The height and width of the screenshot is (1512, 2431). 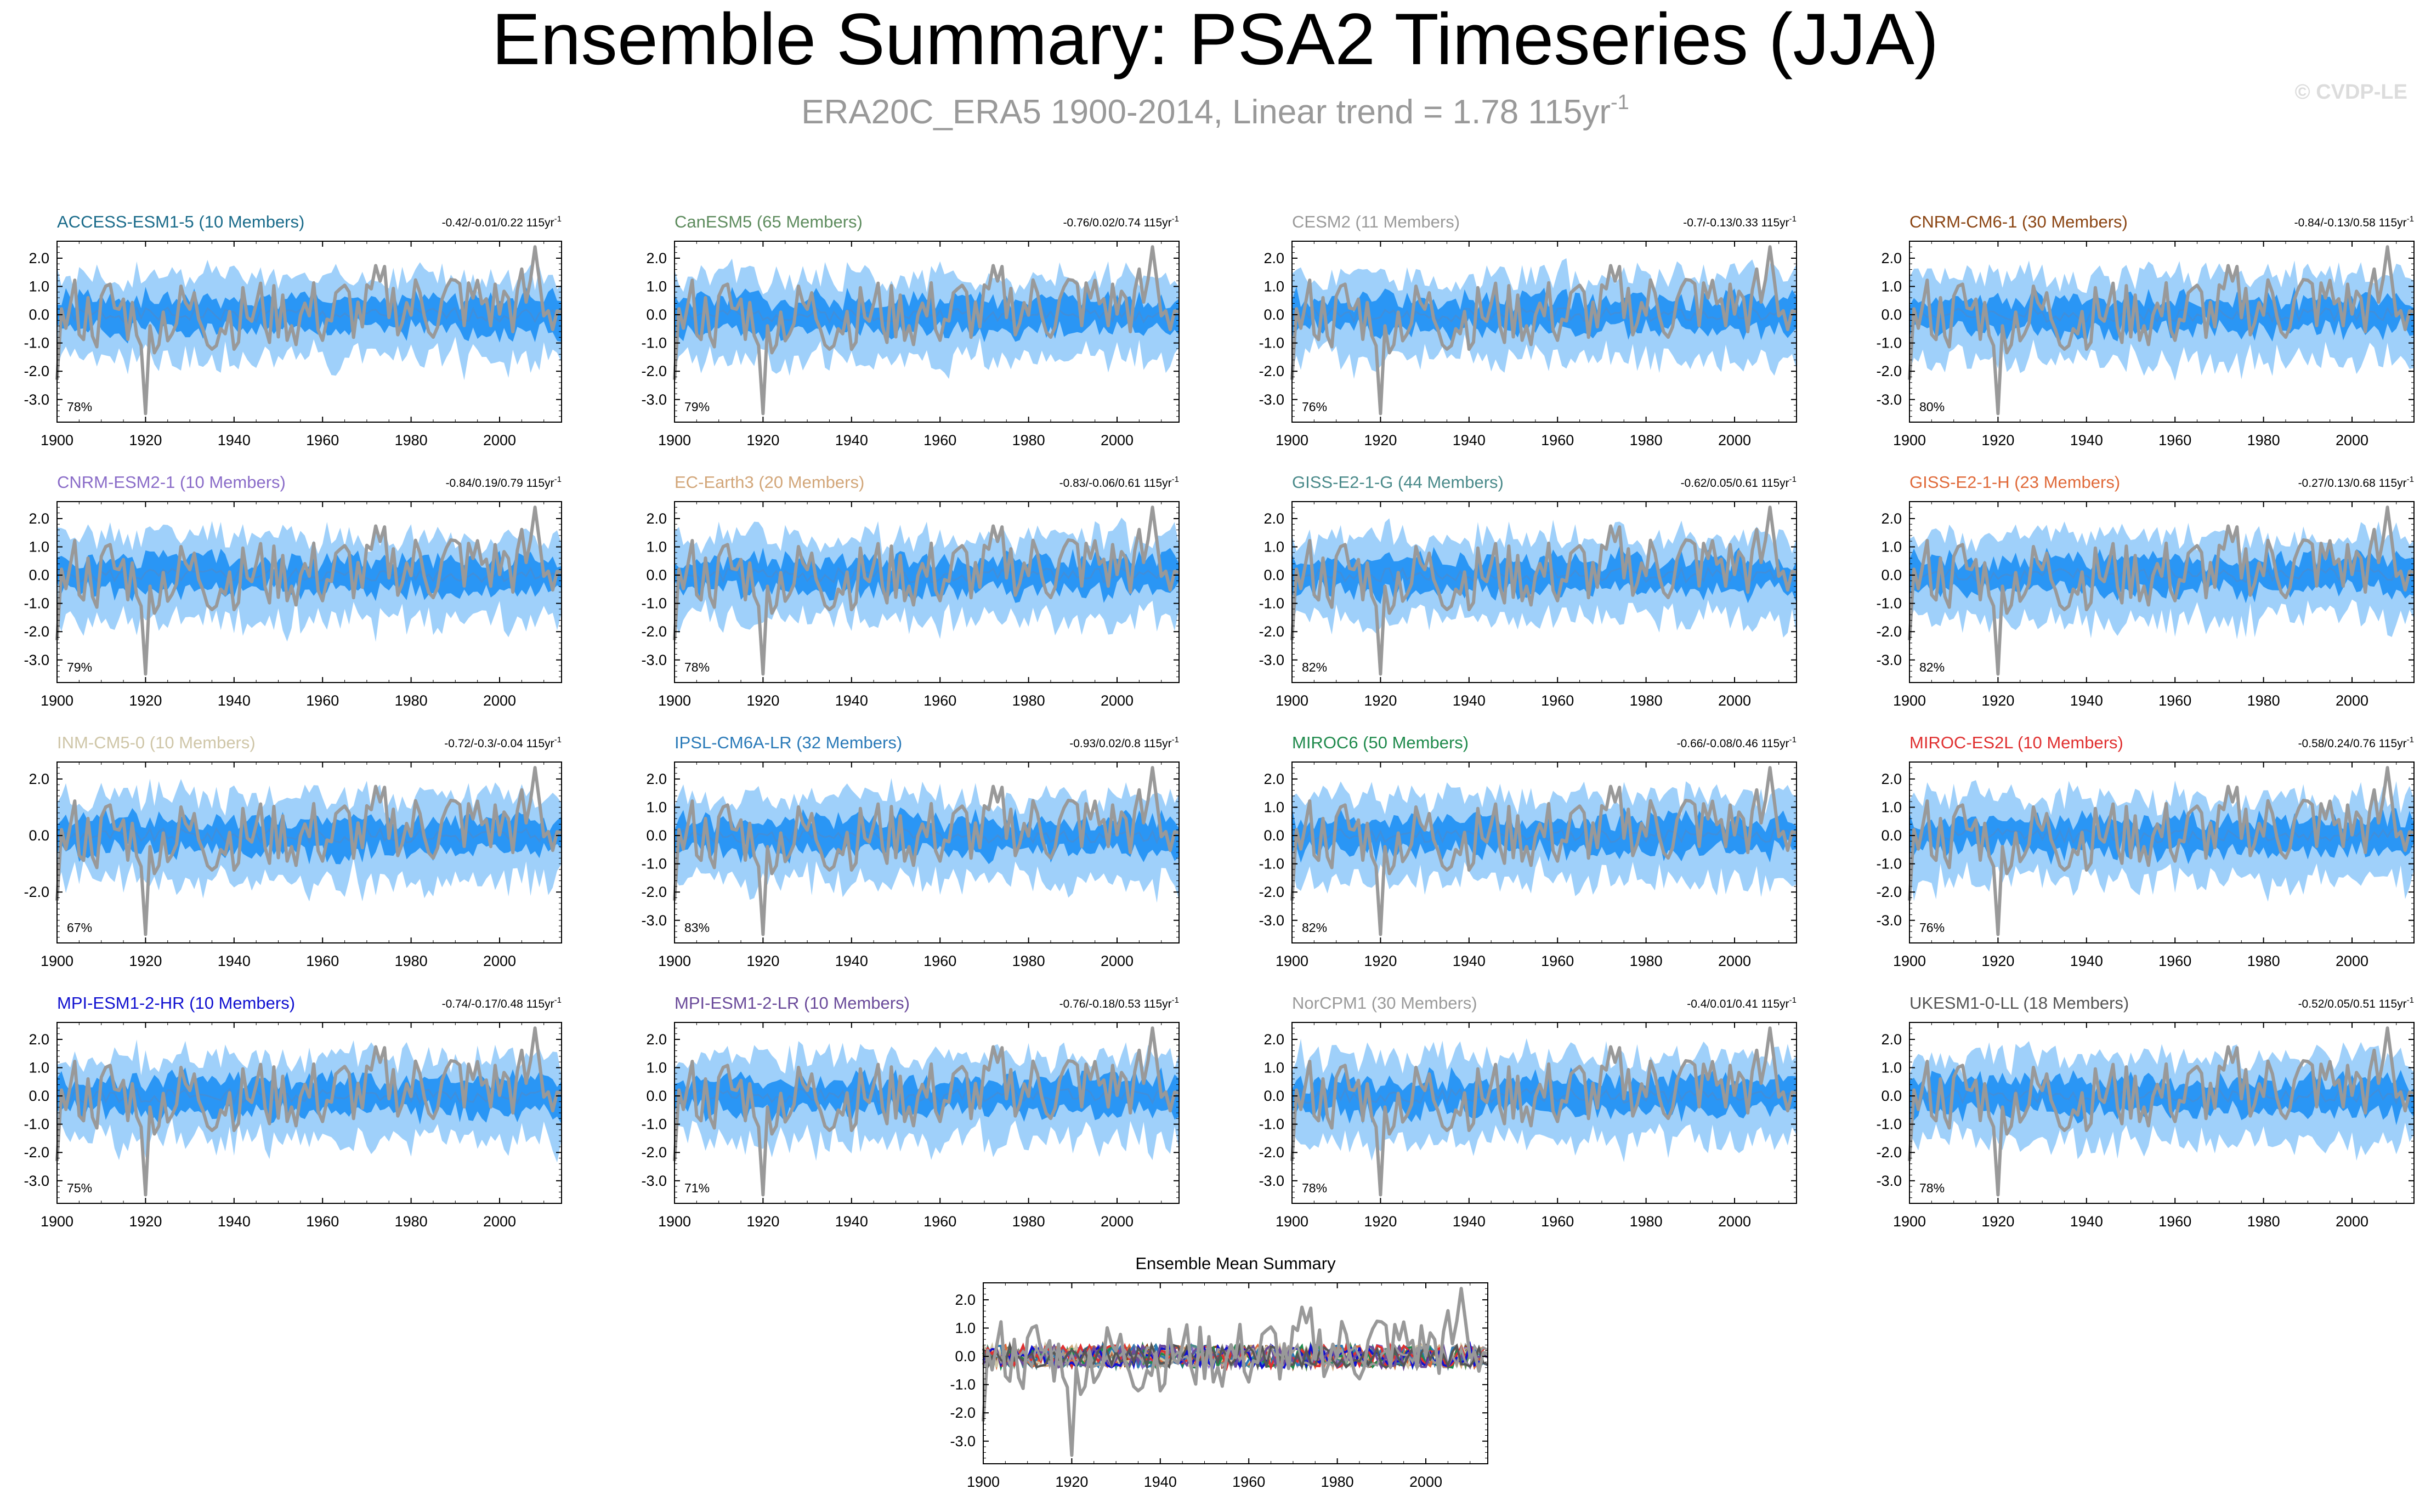 What do you see at coordinates (79, 1188) in the screenshot?
I see `panel-percentile: 75%` at bounding box center [79, 1188].